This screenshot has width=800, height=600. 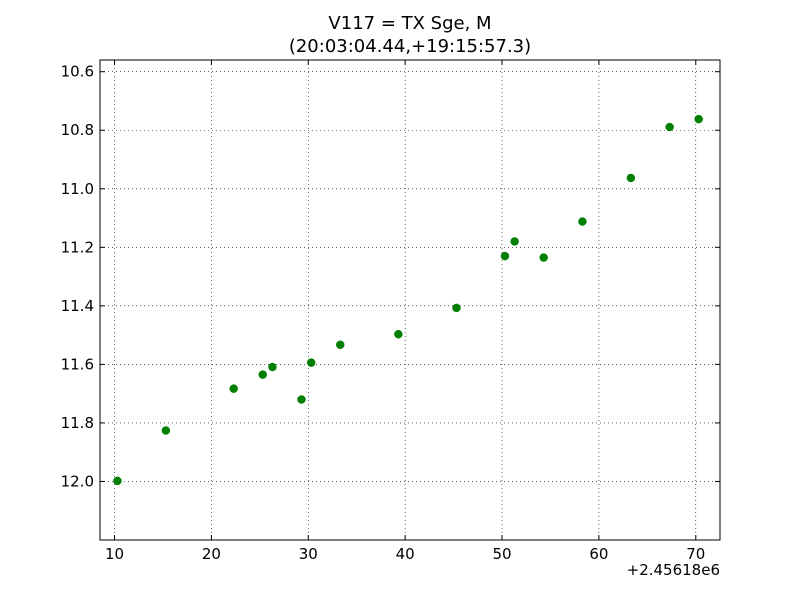 What do you see at coordinates (598, 554) in the screenshot?
I see `x-tick-label: 60` at bounding box center [598, 554].